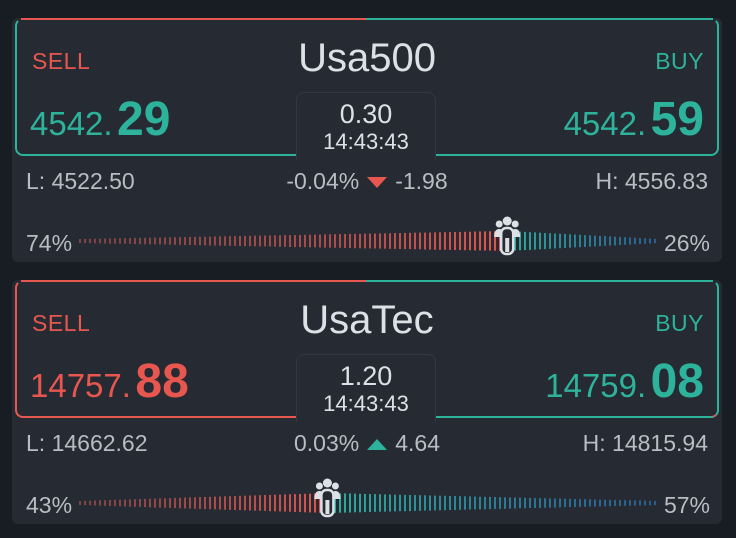 The height and width of the screenshot is (538, 736). Describe the element at coordinates (377, 183) in the screenshot. I see `arrow-down-icon` at that location.